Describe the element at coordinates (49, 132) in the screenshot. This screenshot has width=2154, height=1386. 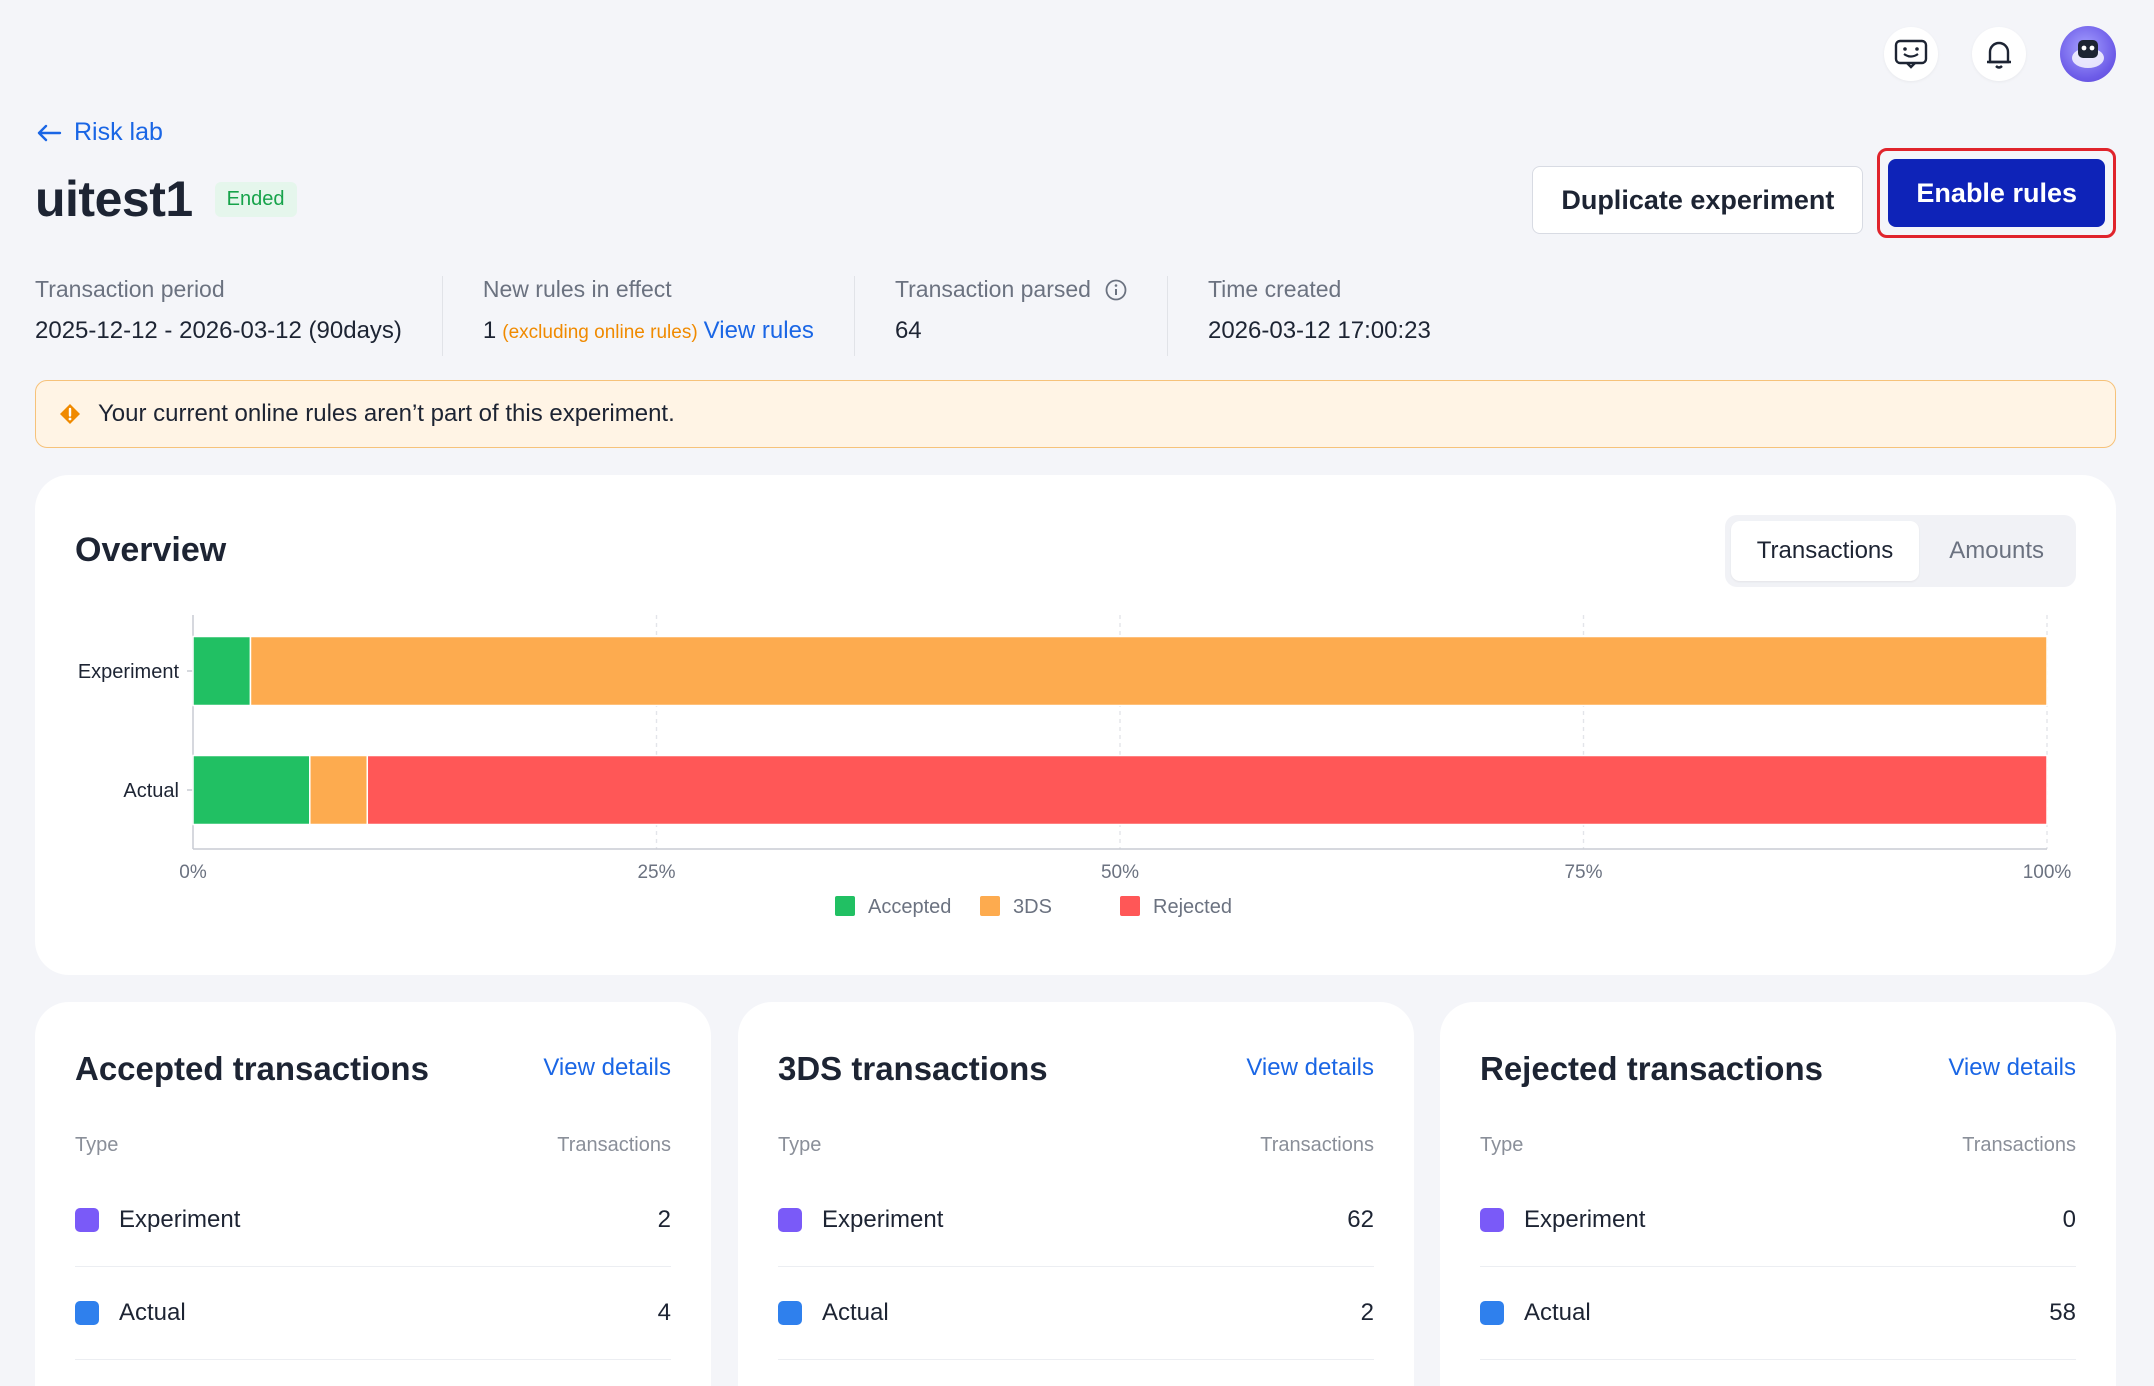
I see `arrow-left-icon` at that location.